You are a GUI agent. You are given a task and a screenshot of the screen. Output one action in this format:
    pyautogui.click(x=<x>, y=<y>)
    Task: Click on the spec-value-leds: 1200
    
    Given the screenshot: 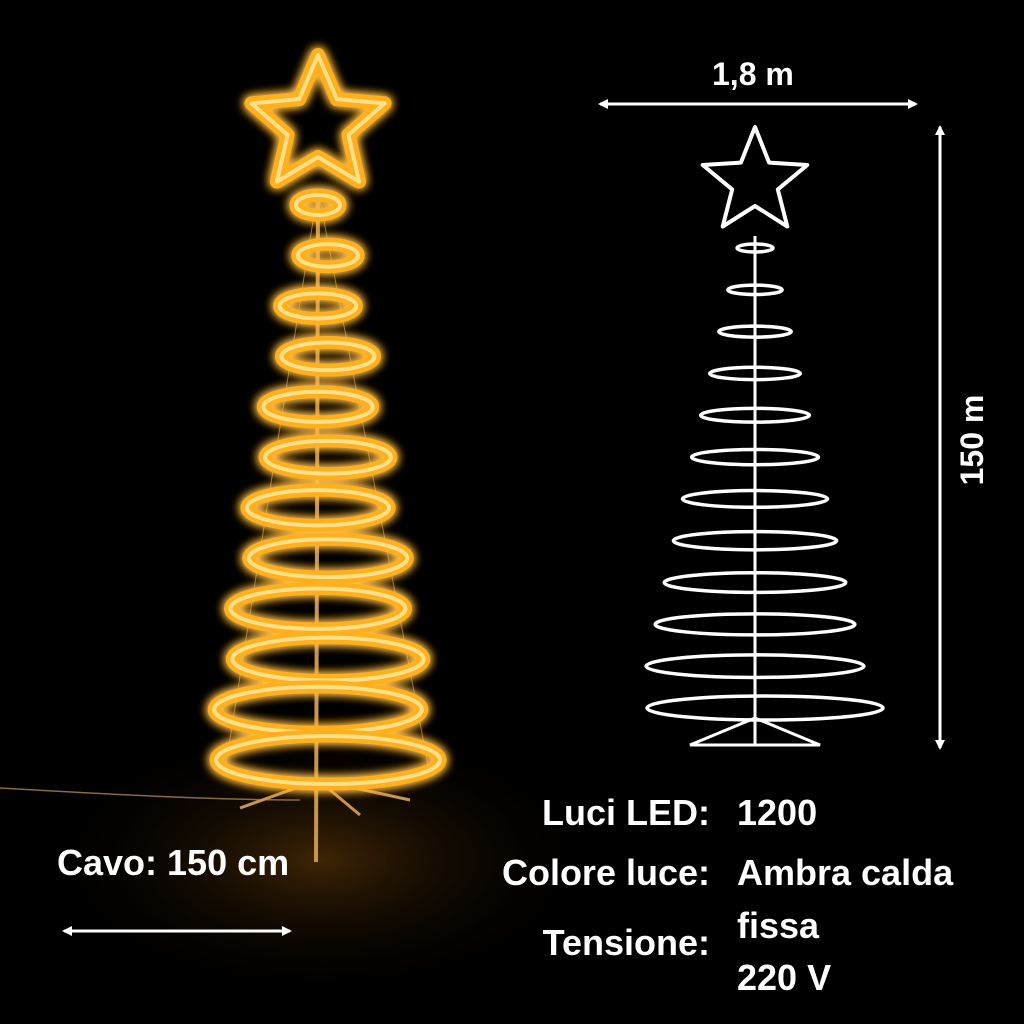 What is the action you would take?
    pyautogui.click(x=777, y=812)
    